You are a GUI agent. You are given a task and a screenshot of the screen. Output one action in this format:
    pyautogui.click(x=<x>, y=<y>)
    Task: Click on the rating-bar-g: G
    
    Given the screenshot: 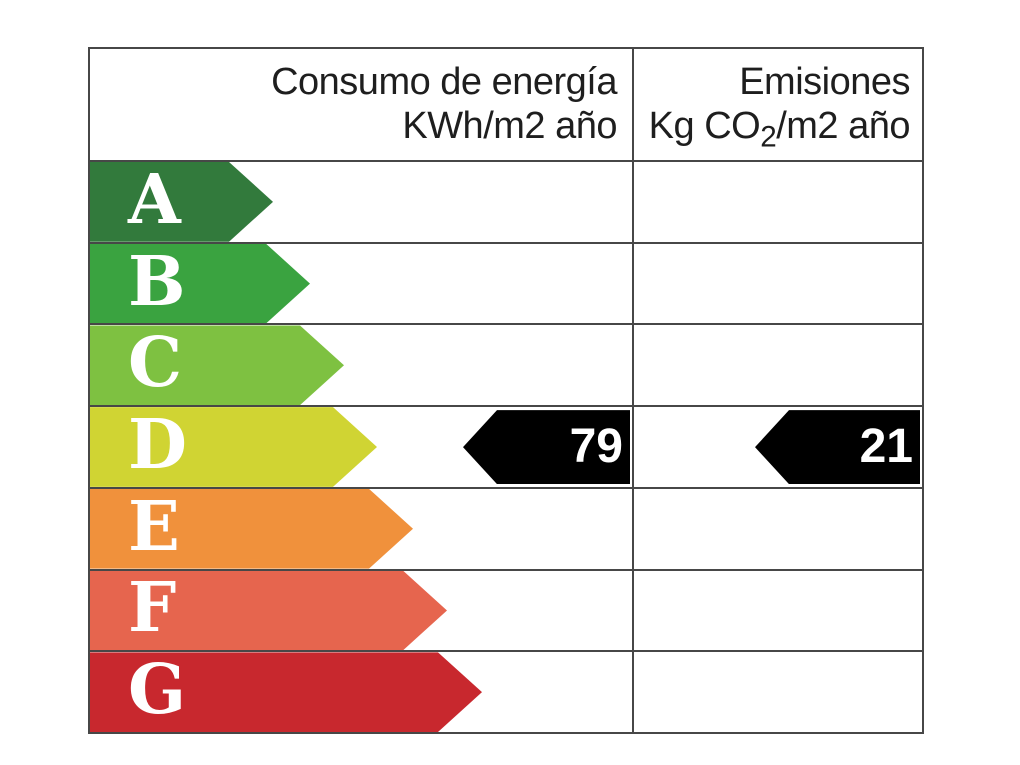 What is the action you would take?
    pyautogui.click(x=286, y=692)
    